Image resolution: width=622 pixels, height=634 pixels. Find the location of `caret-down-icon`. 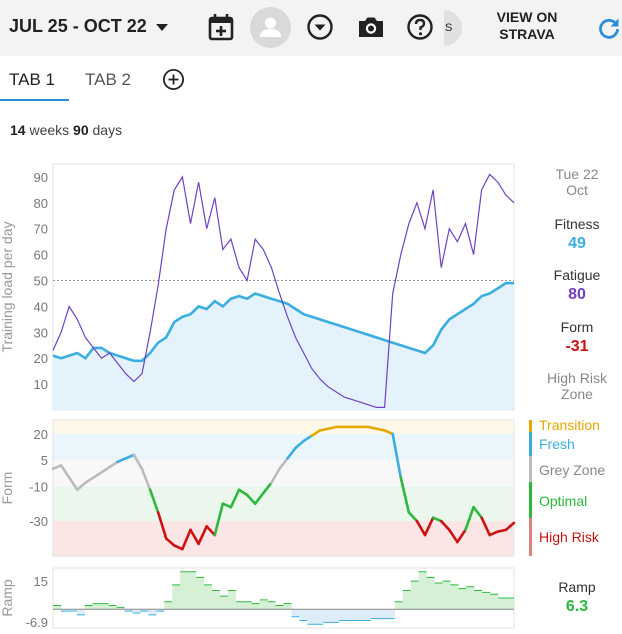

caret-down-icon is located at coordinates (161, 27).